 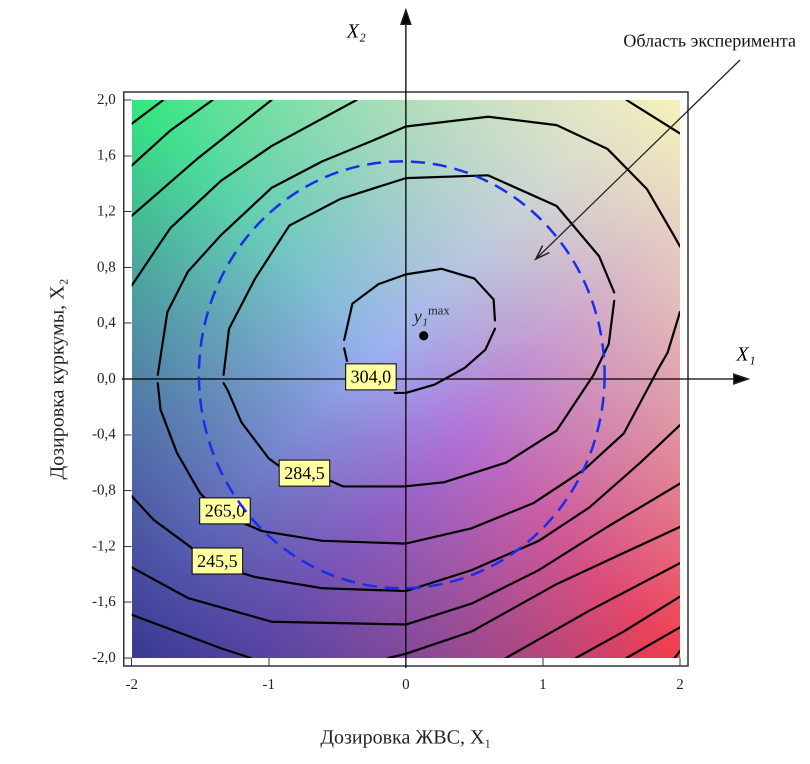 I want to click on y-tick-label: 0,4, so click(x=106, y=323).